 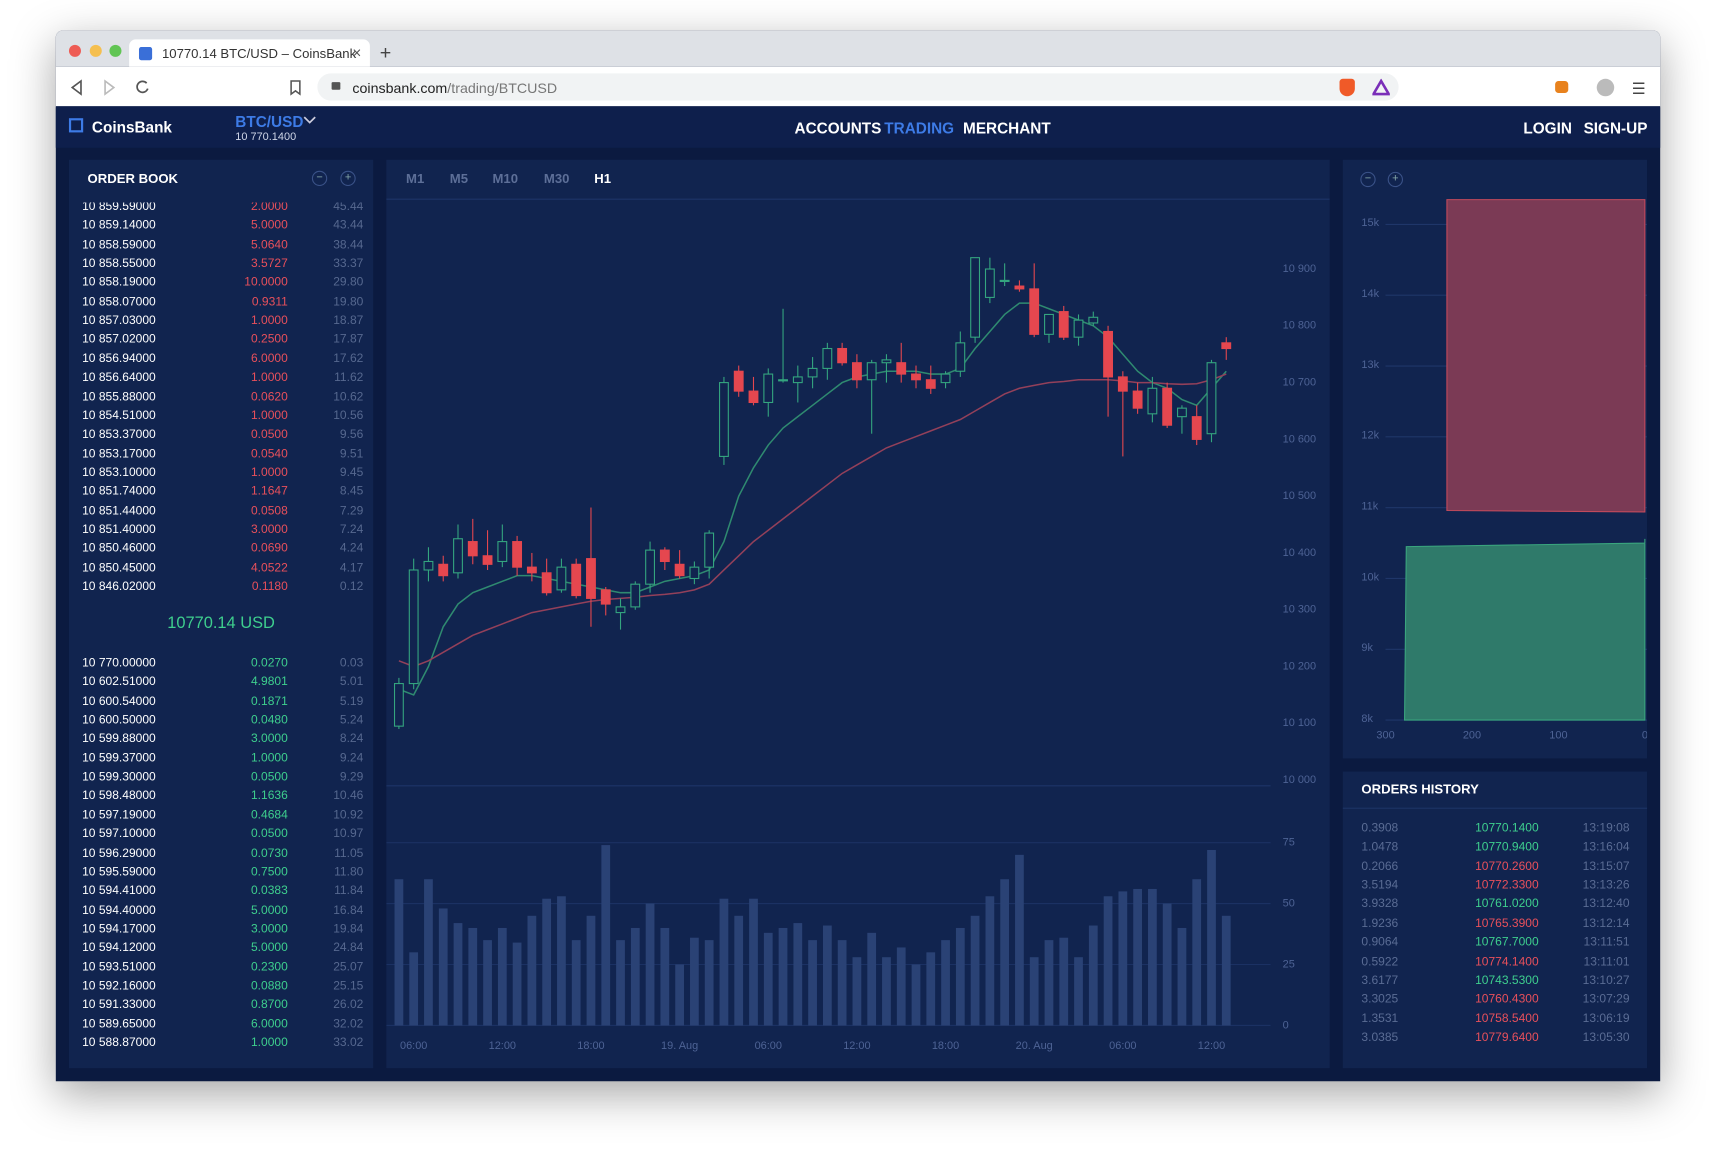 What do you see at coordinates (145, 54) in the screenshot?
I see `favicon` at bounding box center [145, 54].